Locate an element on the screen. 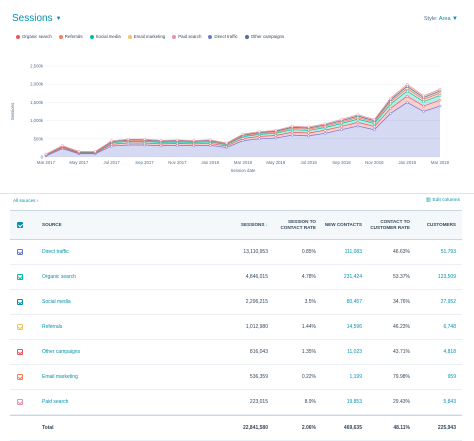 The width and height of the screenshot is (474, 441). new-contacts-link: 11,023 is located at coordinates (354, 352).